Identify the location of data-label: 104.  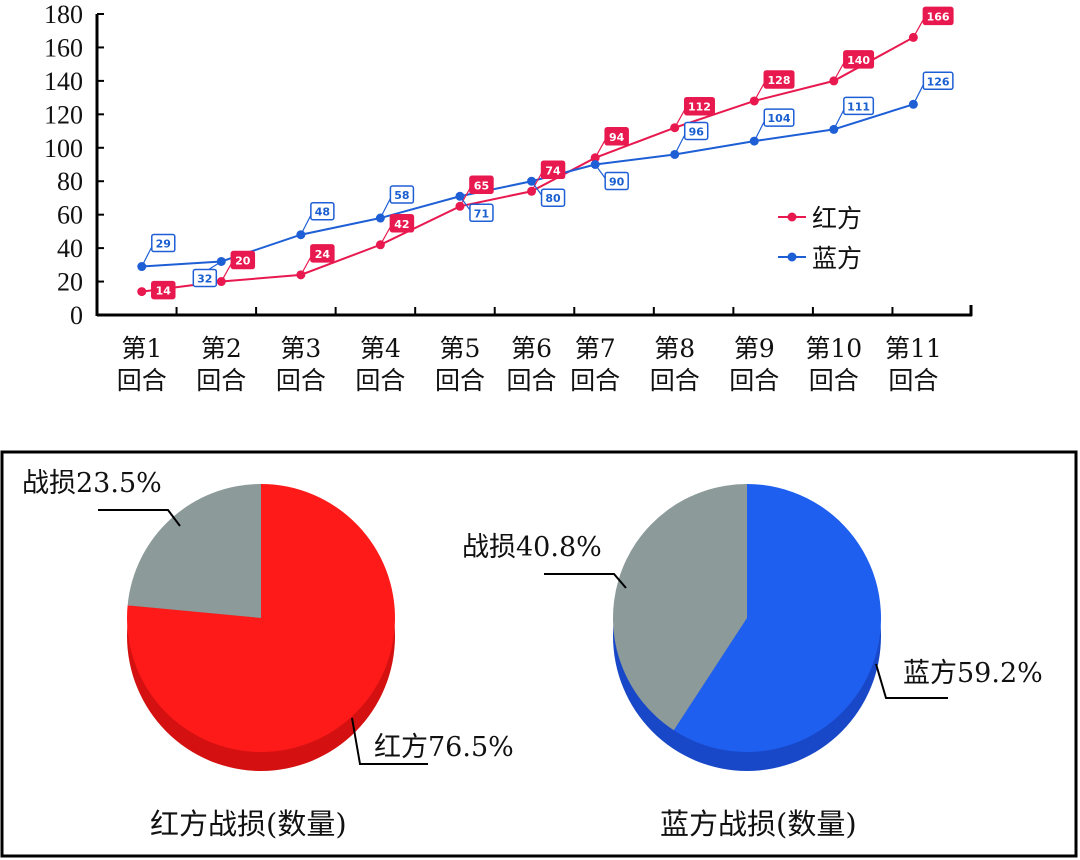
(779, 118).